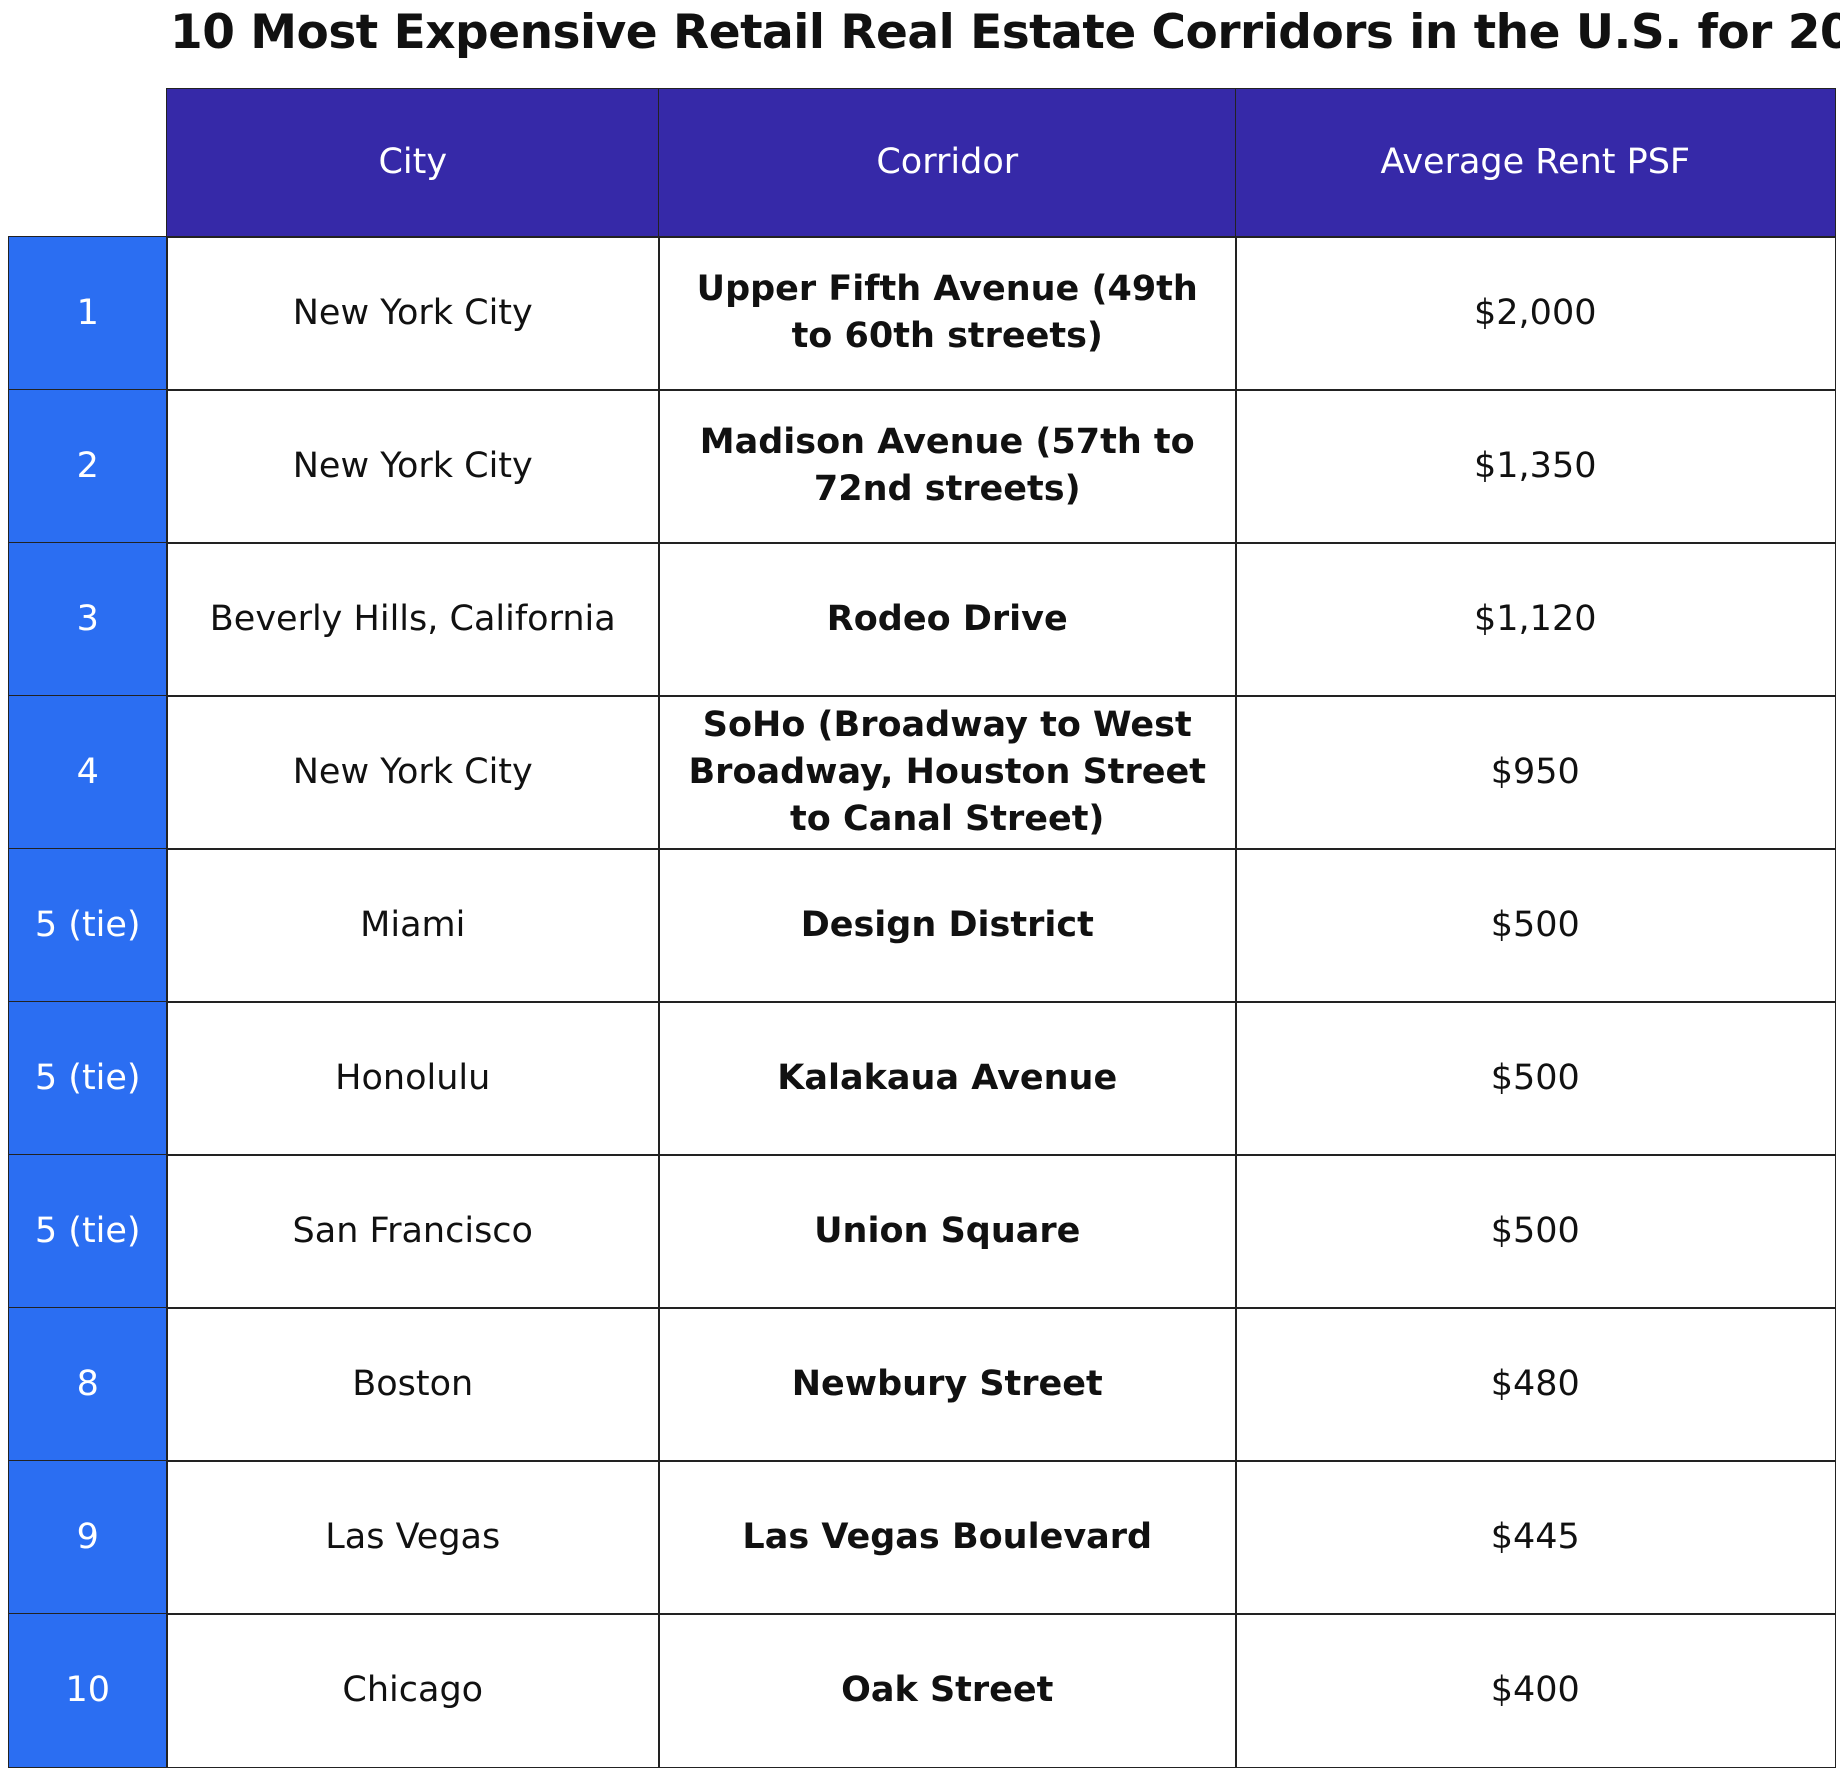  Describe the element at coordinates (88, 619) in the screenshot. I see `rank-cell: 3` at that location.